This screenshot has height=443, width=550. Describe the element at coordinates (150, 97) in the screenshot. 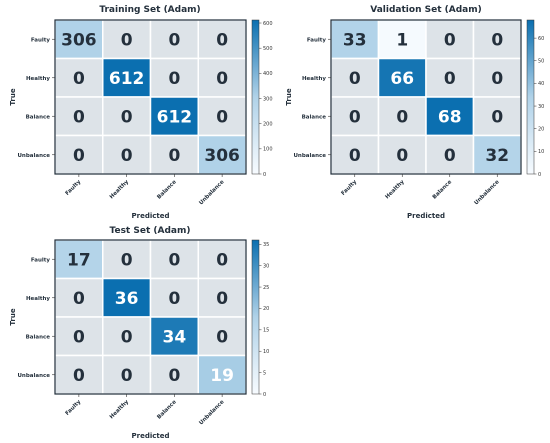

I see `matrix-frame` at that location.